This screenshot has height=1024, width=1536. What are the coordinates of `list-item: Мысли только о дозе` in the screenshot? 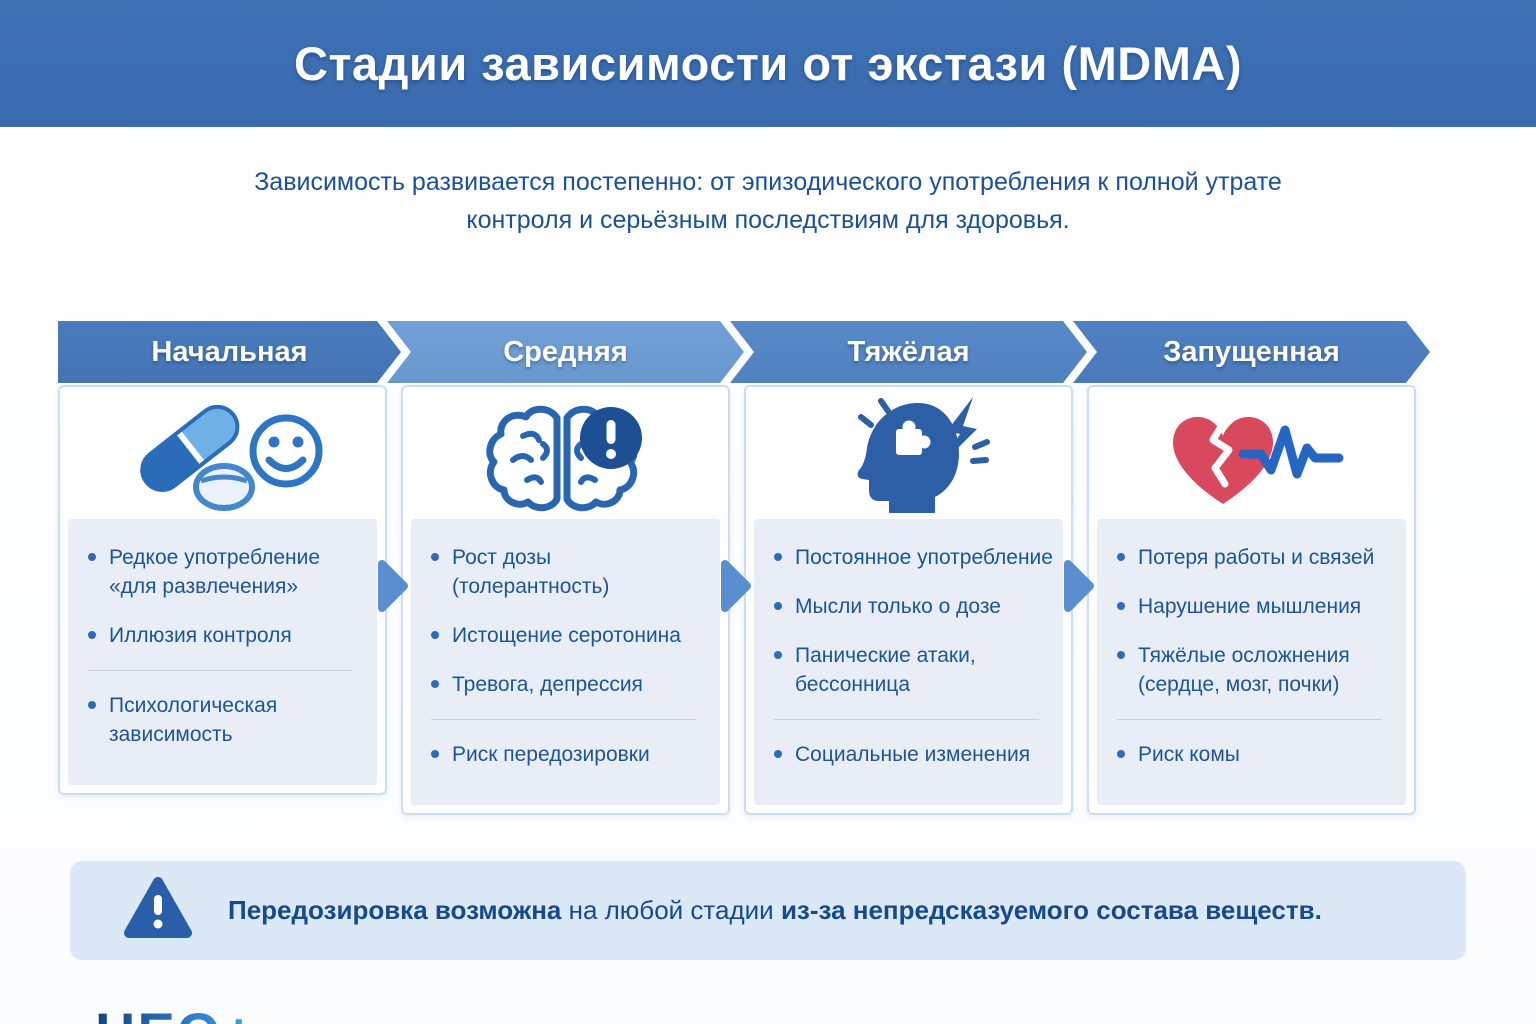 It's located at (912, 606).